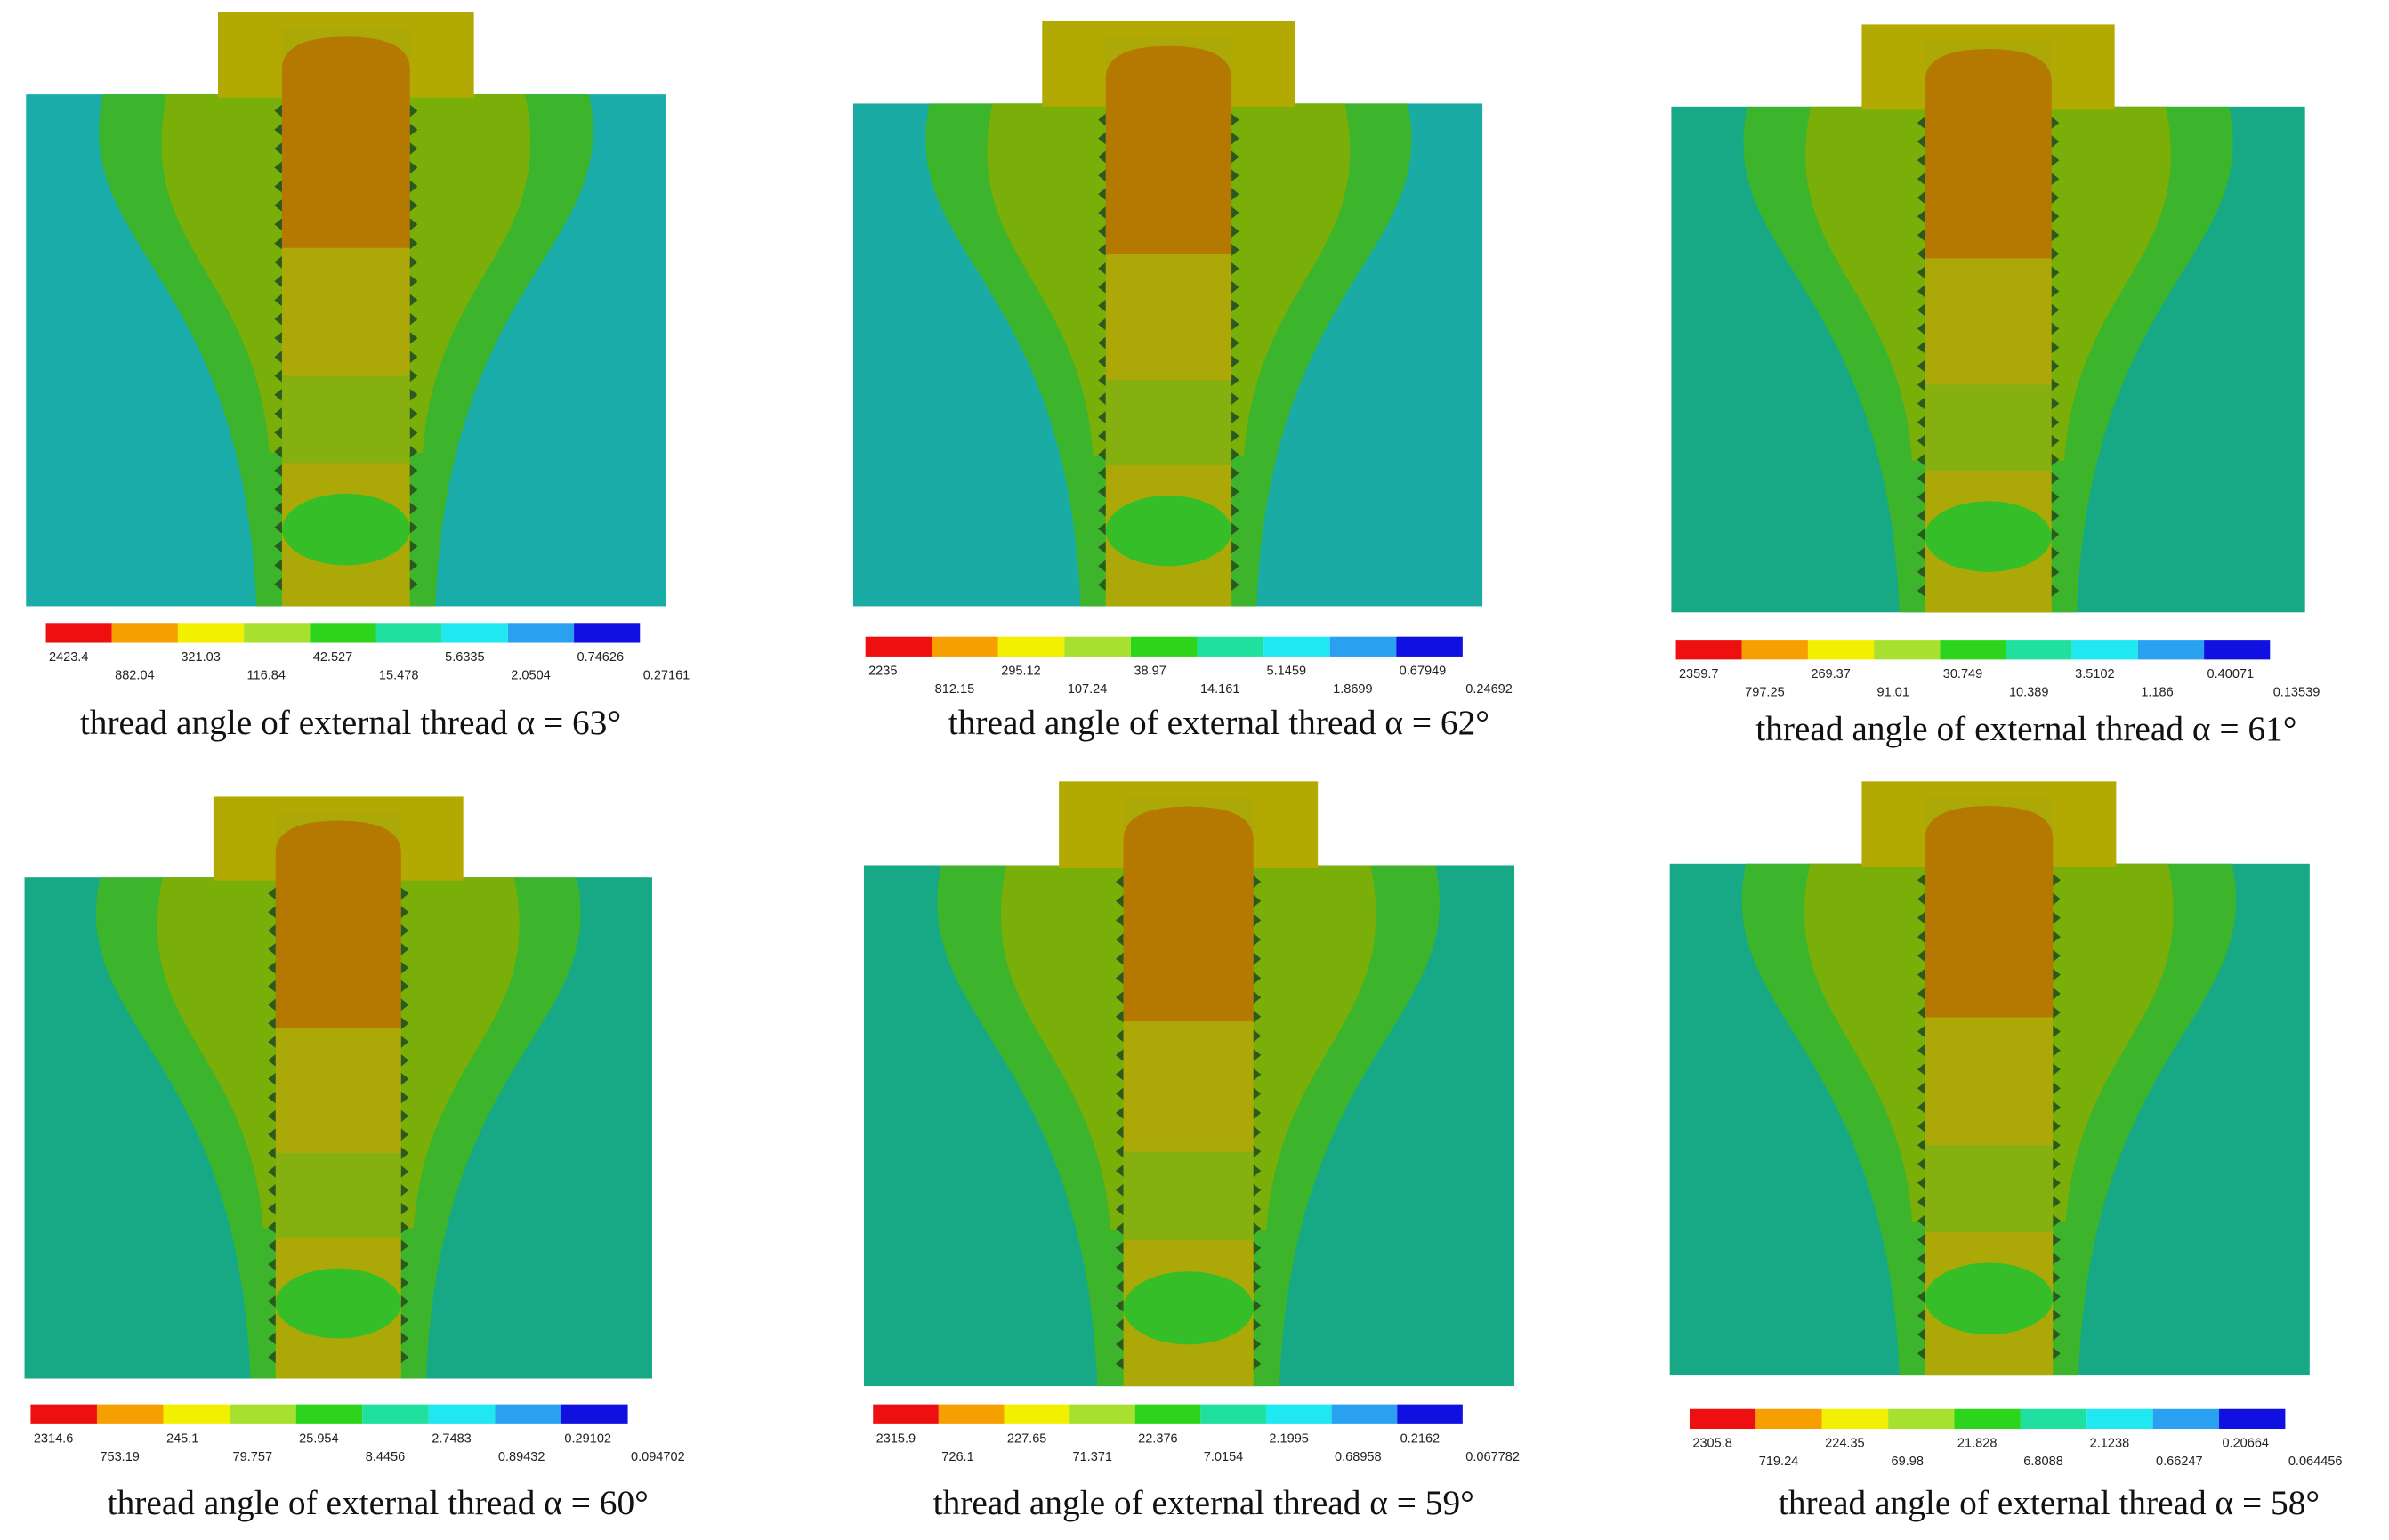 The height and width of the screenshot is (1540, 2389). I want to click on legend-label: 245.1, so click(182, 1438).